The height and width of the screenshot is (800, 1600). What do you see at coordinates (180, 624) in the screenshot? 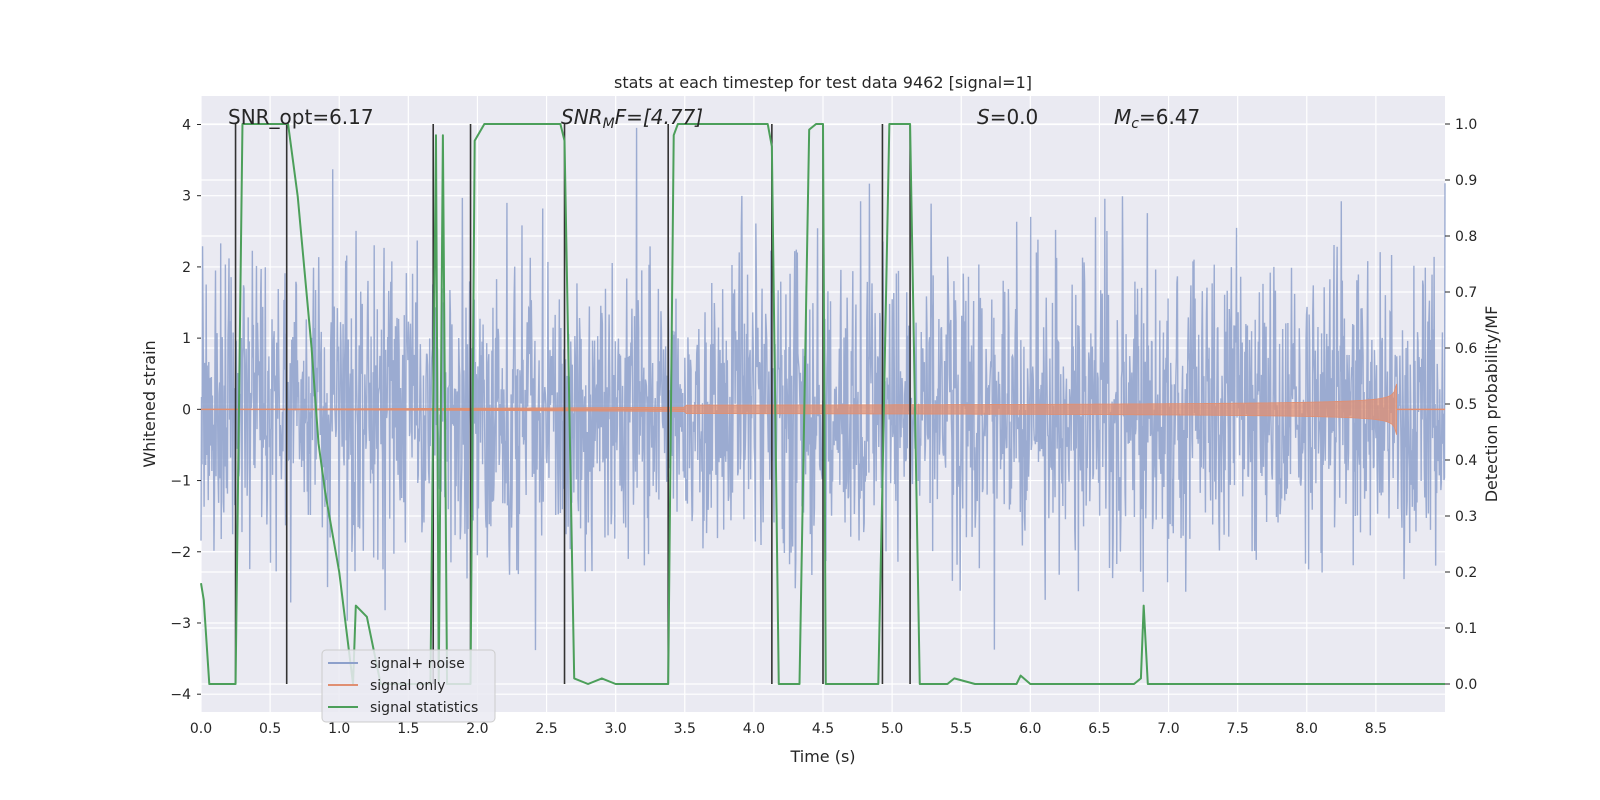
I see `y-tick-label: −3` at bounding box center [180, 624].